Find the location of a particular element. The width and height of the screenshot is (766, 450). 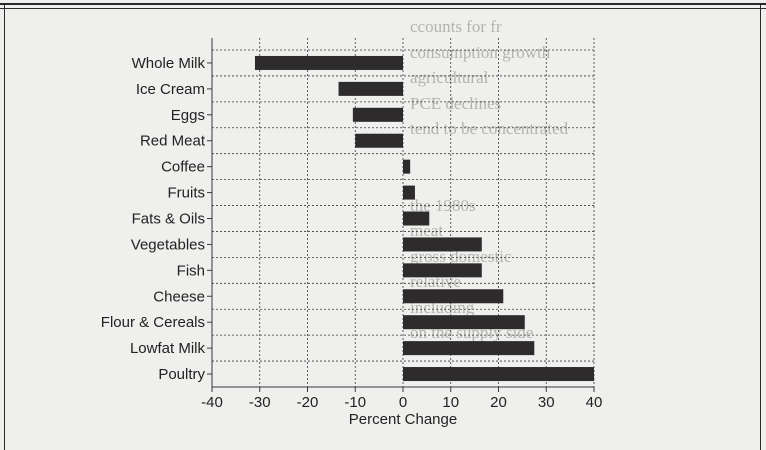

bleed-line: meat is located at coordinates (427, 230).